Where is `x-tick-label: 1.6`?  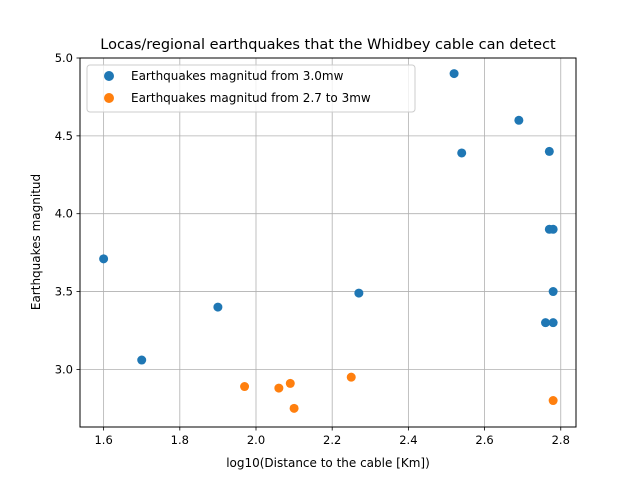
x-tick-label: 1.6 is located at coordinates (103, 440).